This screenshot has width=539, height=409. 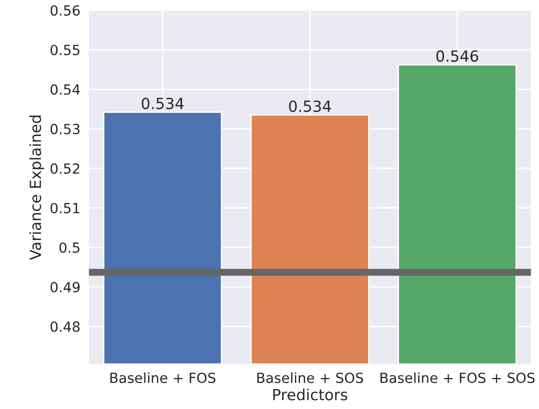 I want to click on y-tick-label: 0.51, so click(x=65, y=208).